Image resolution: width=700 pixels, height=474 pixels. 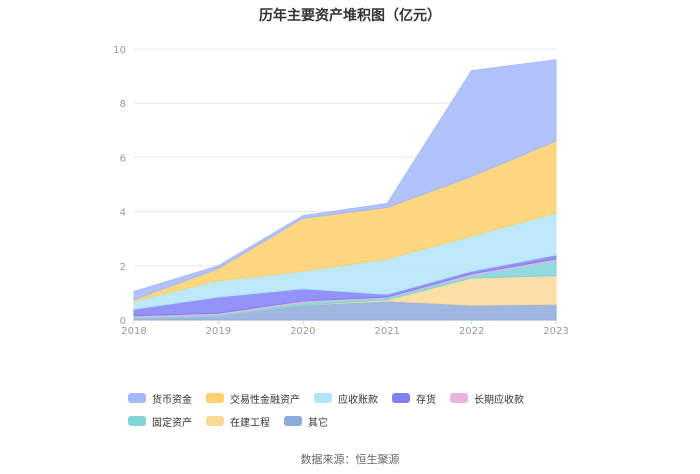 What do you see at coordinates (123, 158) in the screenshot?
I see `y-tick-label: 6` at bounding box center [123, 158].